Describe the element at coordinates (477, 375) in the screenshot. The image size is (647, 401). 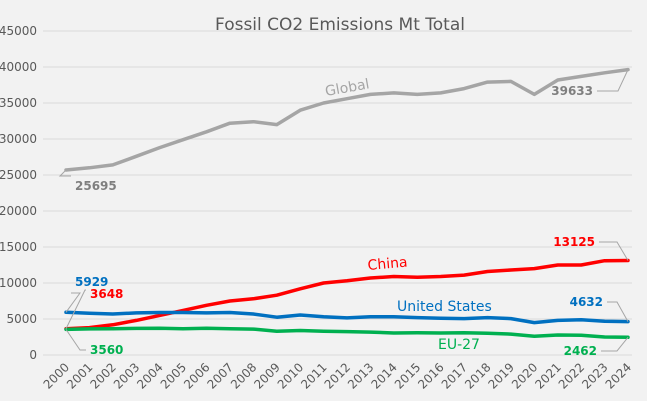
I see `x-tick-label: 2018` at that location.